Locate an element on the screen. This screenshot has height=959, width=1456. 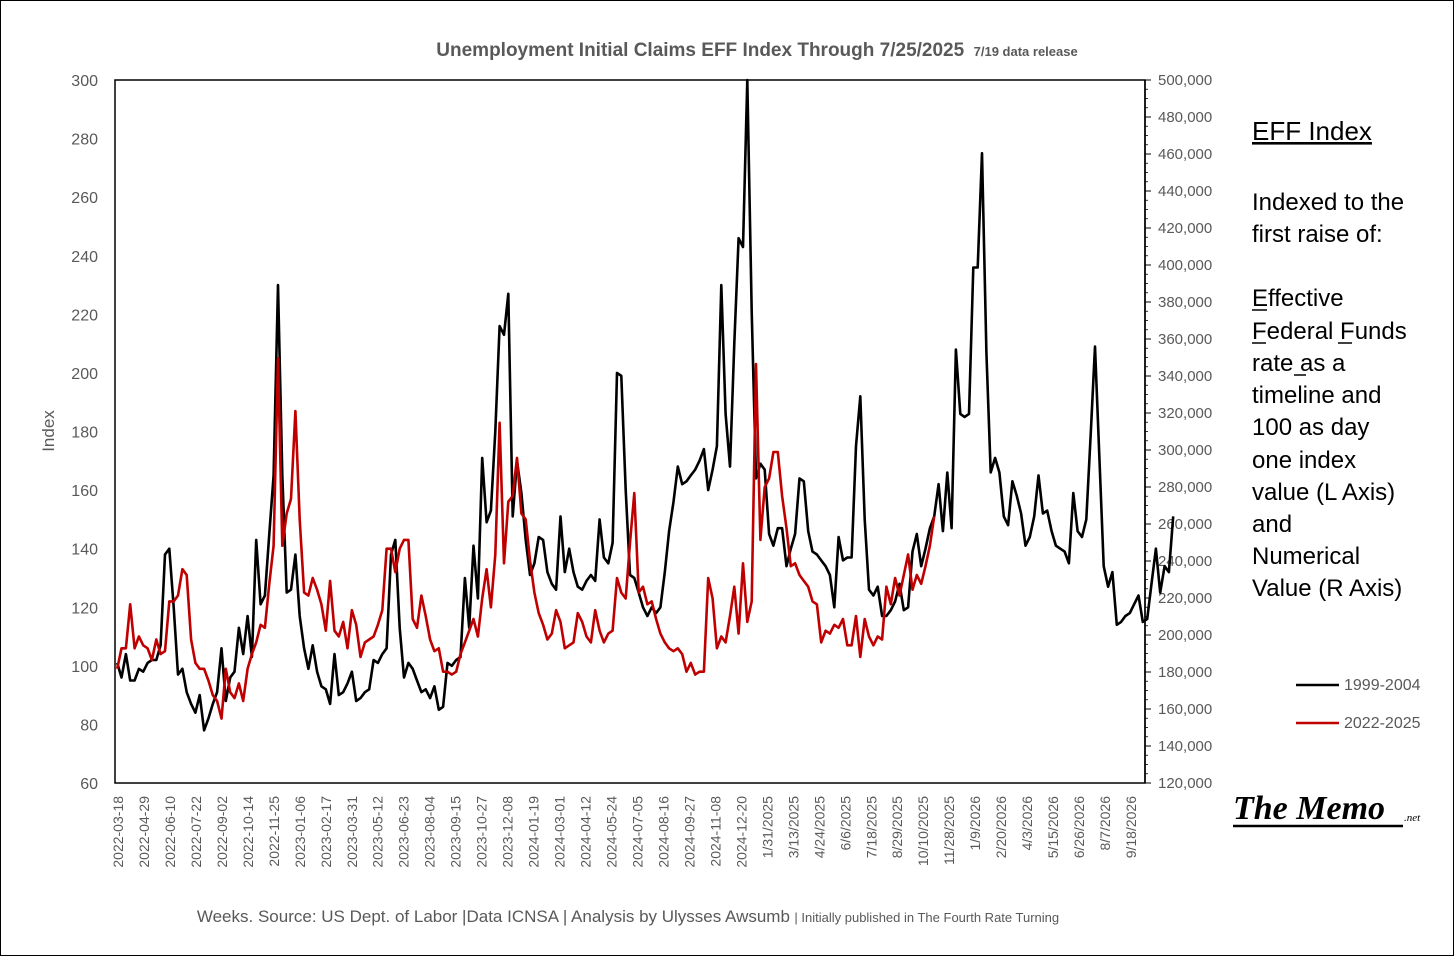
annotation-line: value (L Axis) is located at coordinates (1323, 492).